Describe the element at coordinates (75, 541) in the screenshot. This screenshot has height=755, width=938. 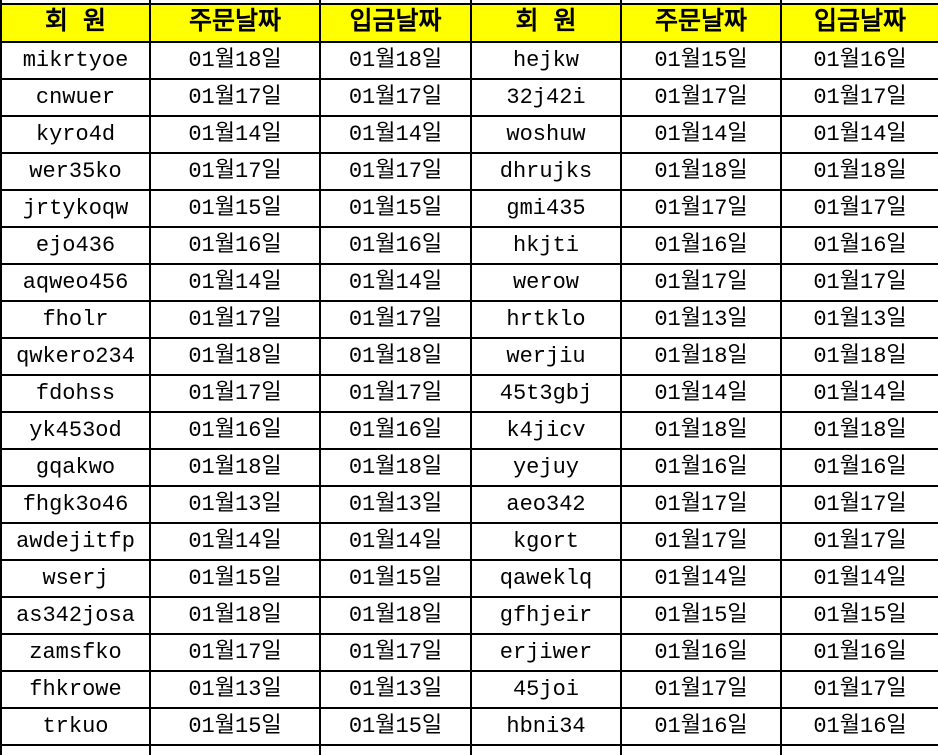
I see `member-cell: awdejitfp` at that location.